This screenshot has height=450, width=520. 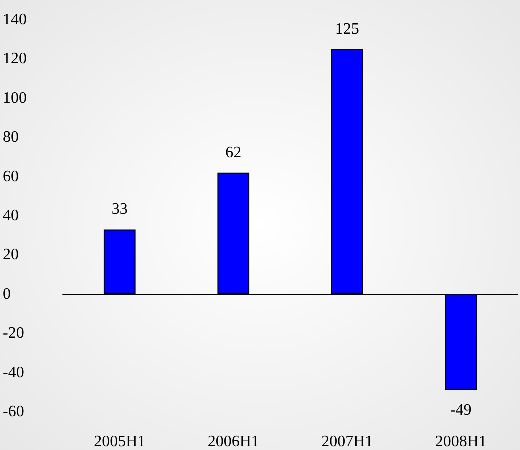 What do you see at coordinates (120, 209) in the screenshot?
I see `data-label: 33` at bounding box center [120, 209].